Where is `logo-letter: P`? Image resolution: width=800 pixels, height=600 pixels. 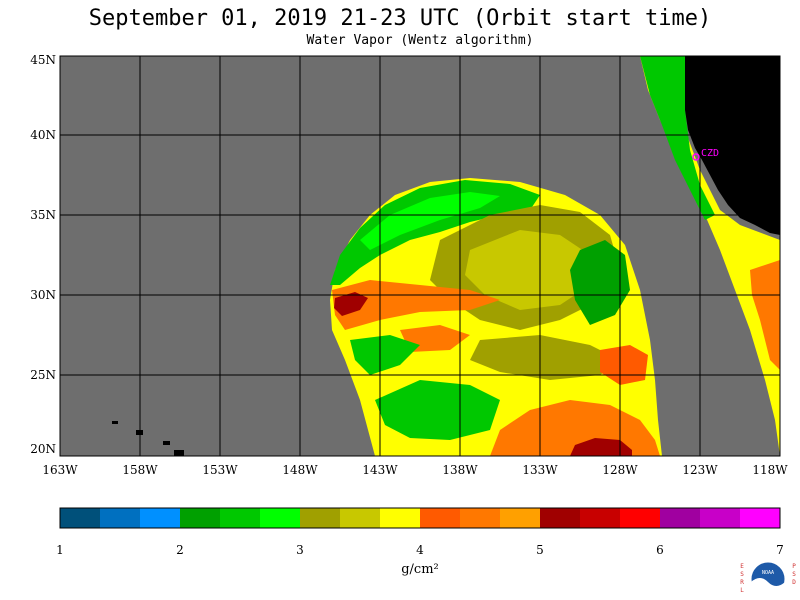 logo-letter: P is located at coordinates (794, 566).